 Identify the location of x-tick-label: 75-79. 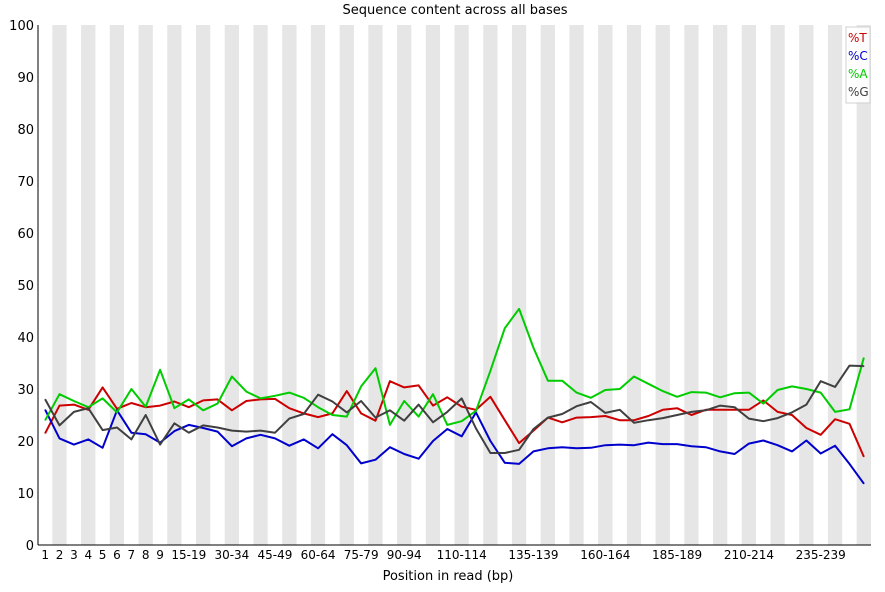
(361, 555).